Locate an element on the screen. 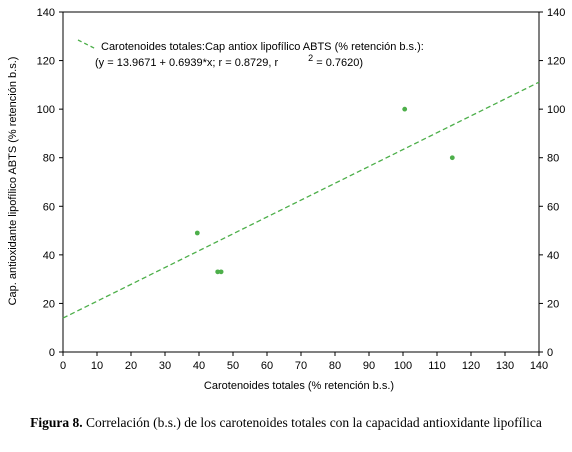 This screenshot has width=572, height=452. x-tick-label: 140 is located at coordinates (539, 366).